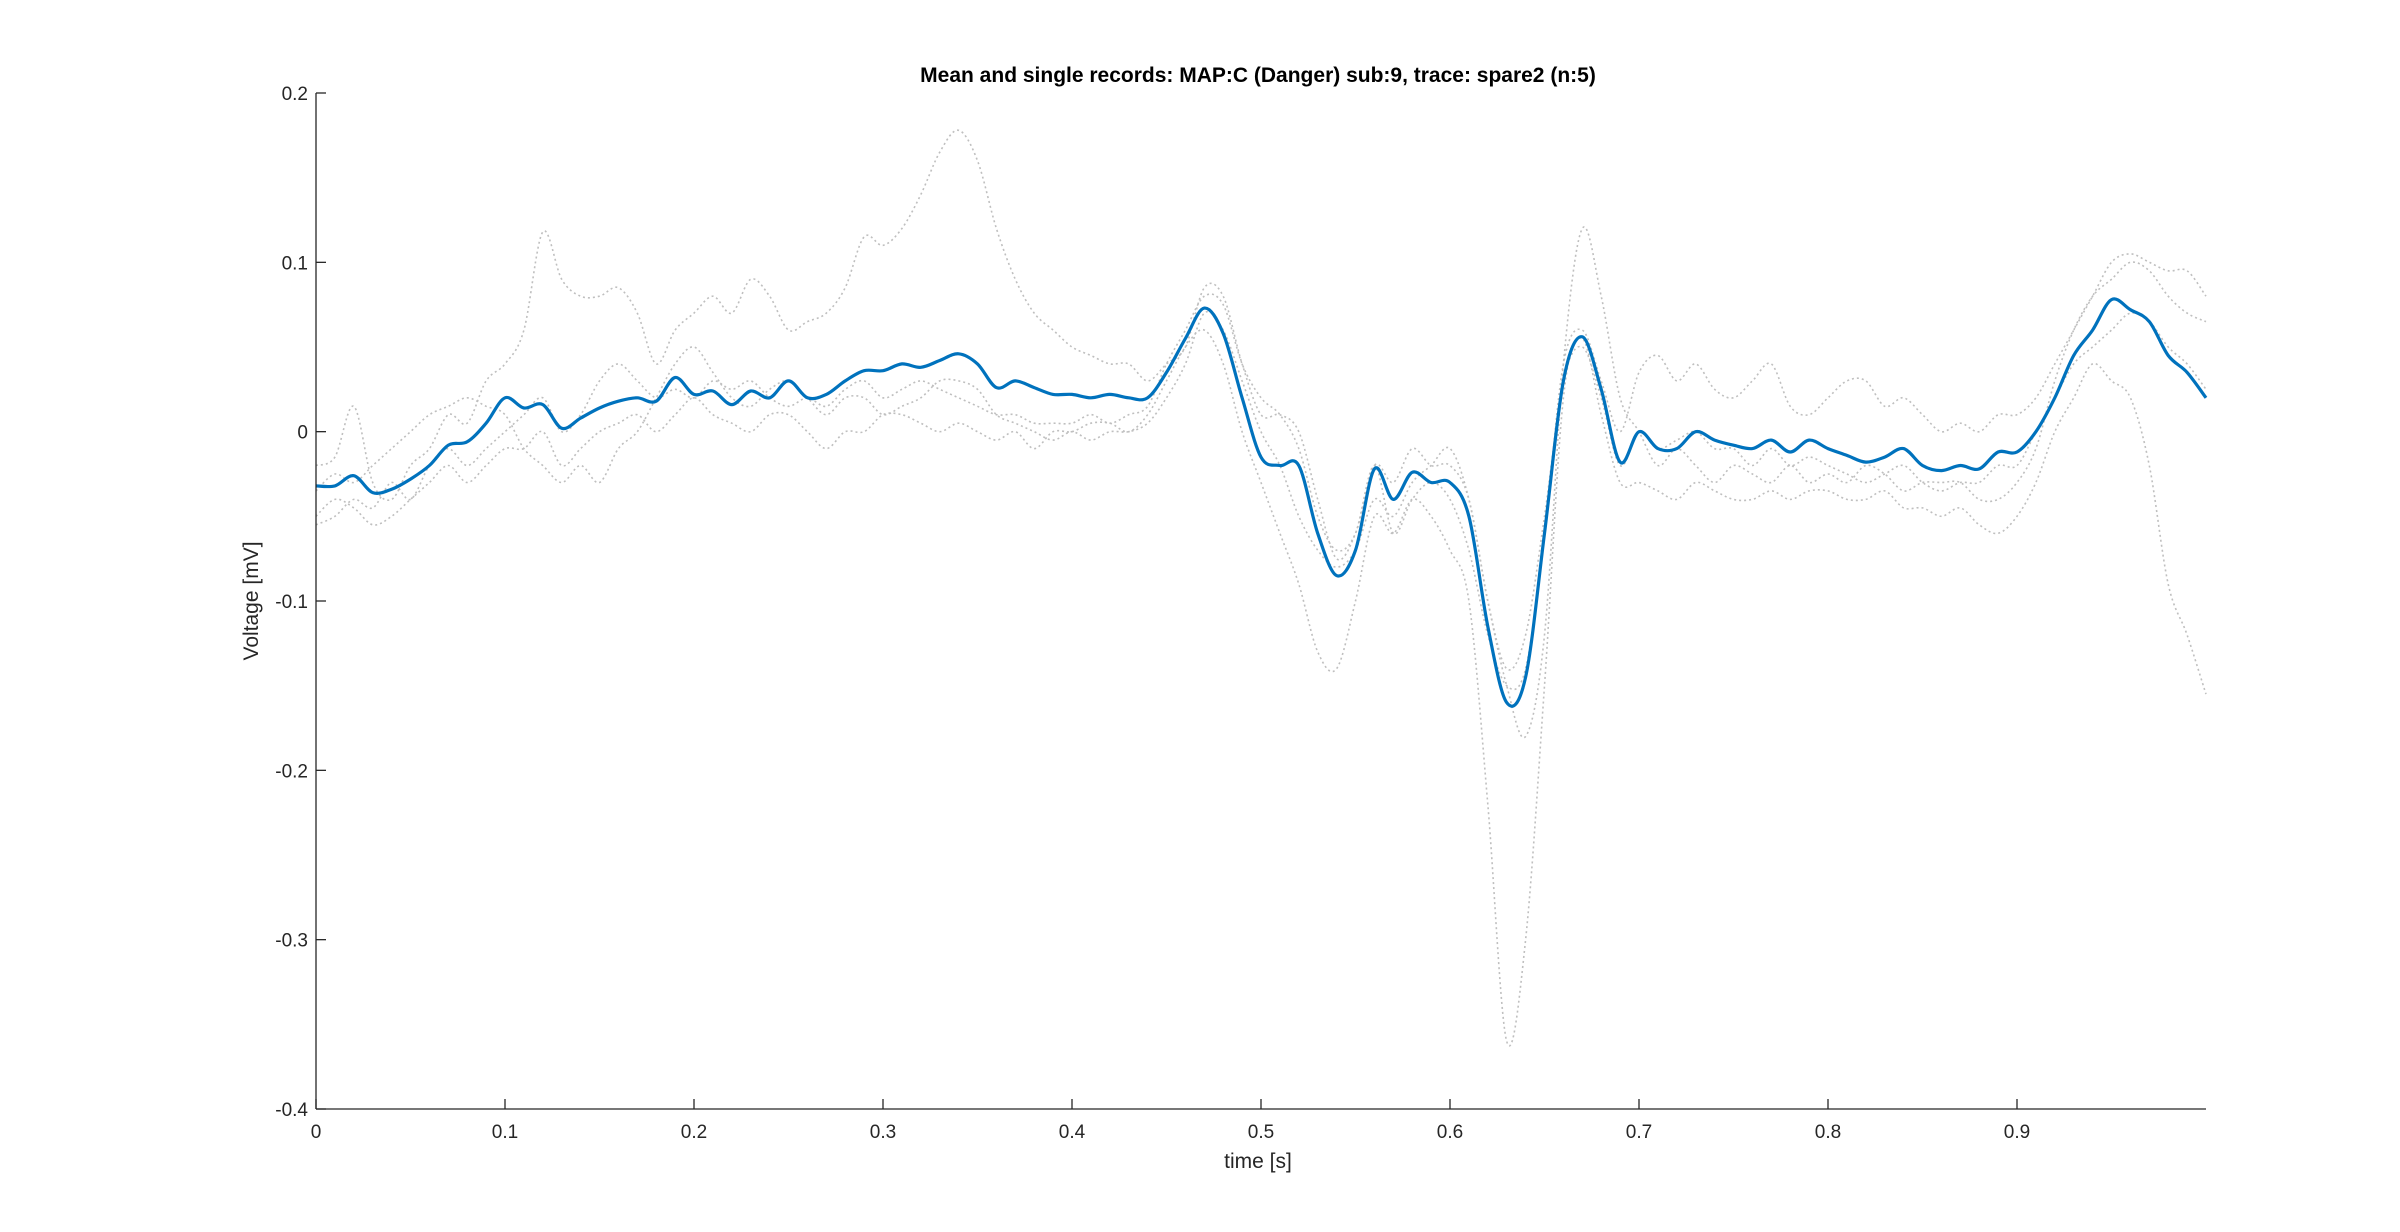  What do you see at coordinates (1261, 1132) in the screenshot?
I see `x-tick-label: 0.5` at bounding box center [1261, 1132].